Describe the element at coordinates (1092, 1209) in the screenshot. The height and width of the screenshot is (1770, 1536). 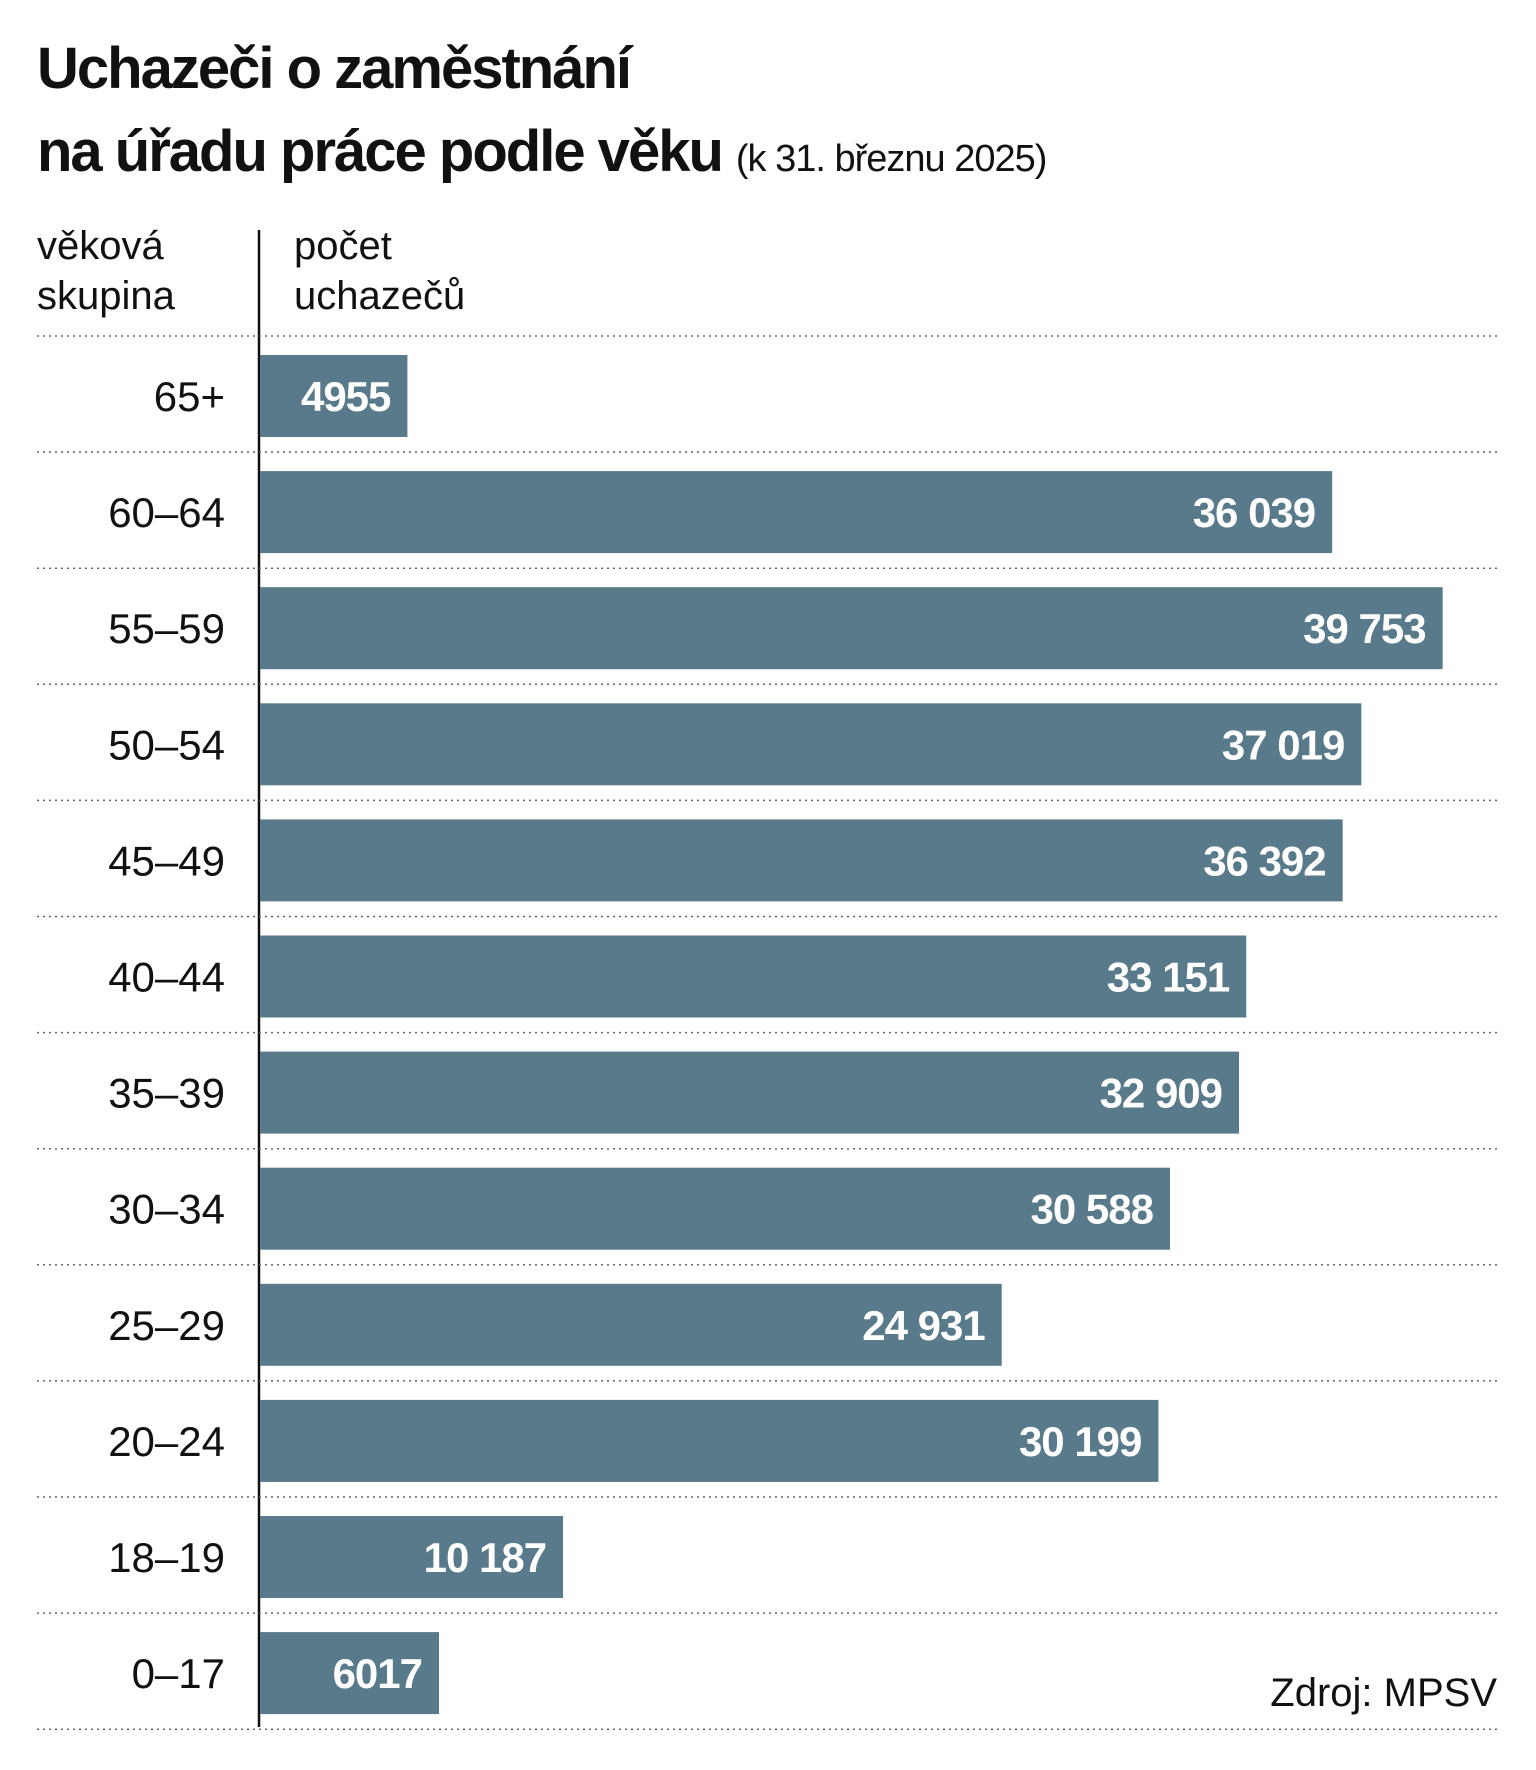
I see `value-label: 30 588` at that location.